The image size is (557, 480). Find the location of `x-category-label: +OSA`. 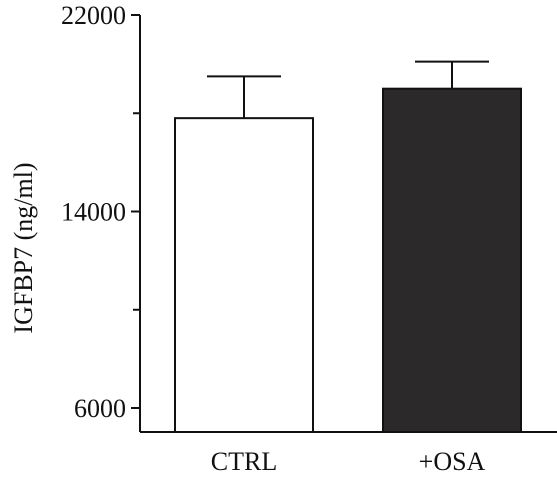

x-category-label: +OSA is located at coordinates (452, 461).